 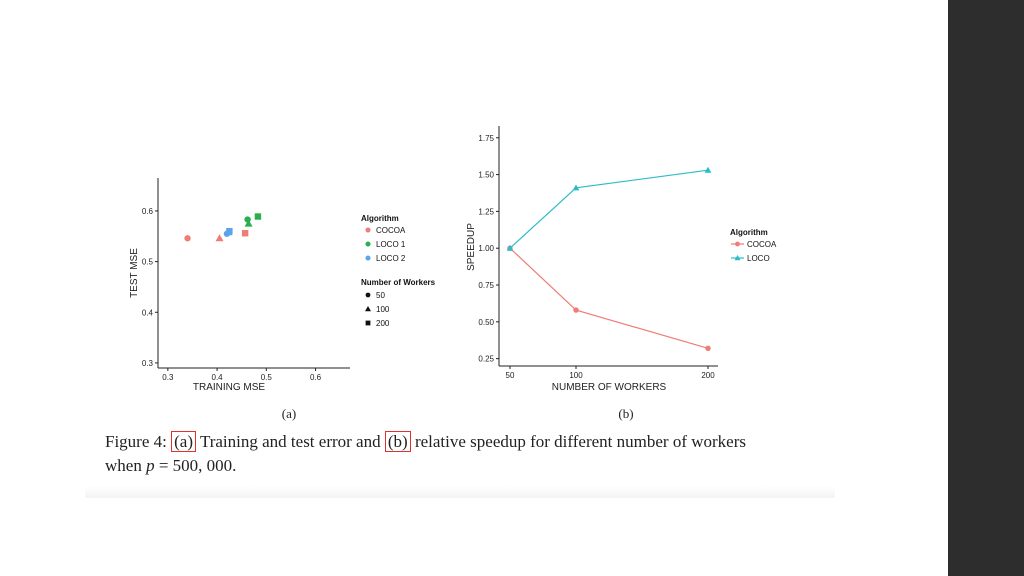 I want to click on chart-b-x-tick-label: 50, so click(x=510, y=375).